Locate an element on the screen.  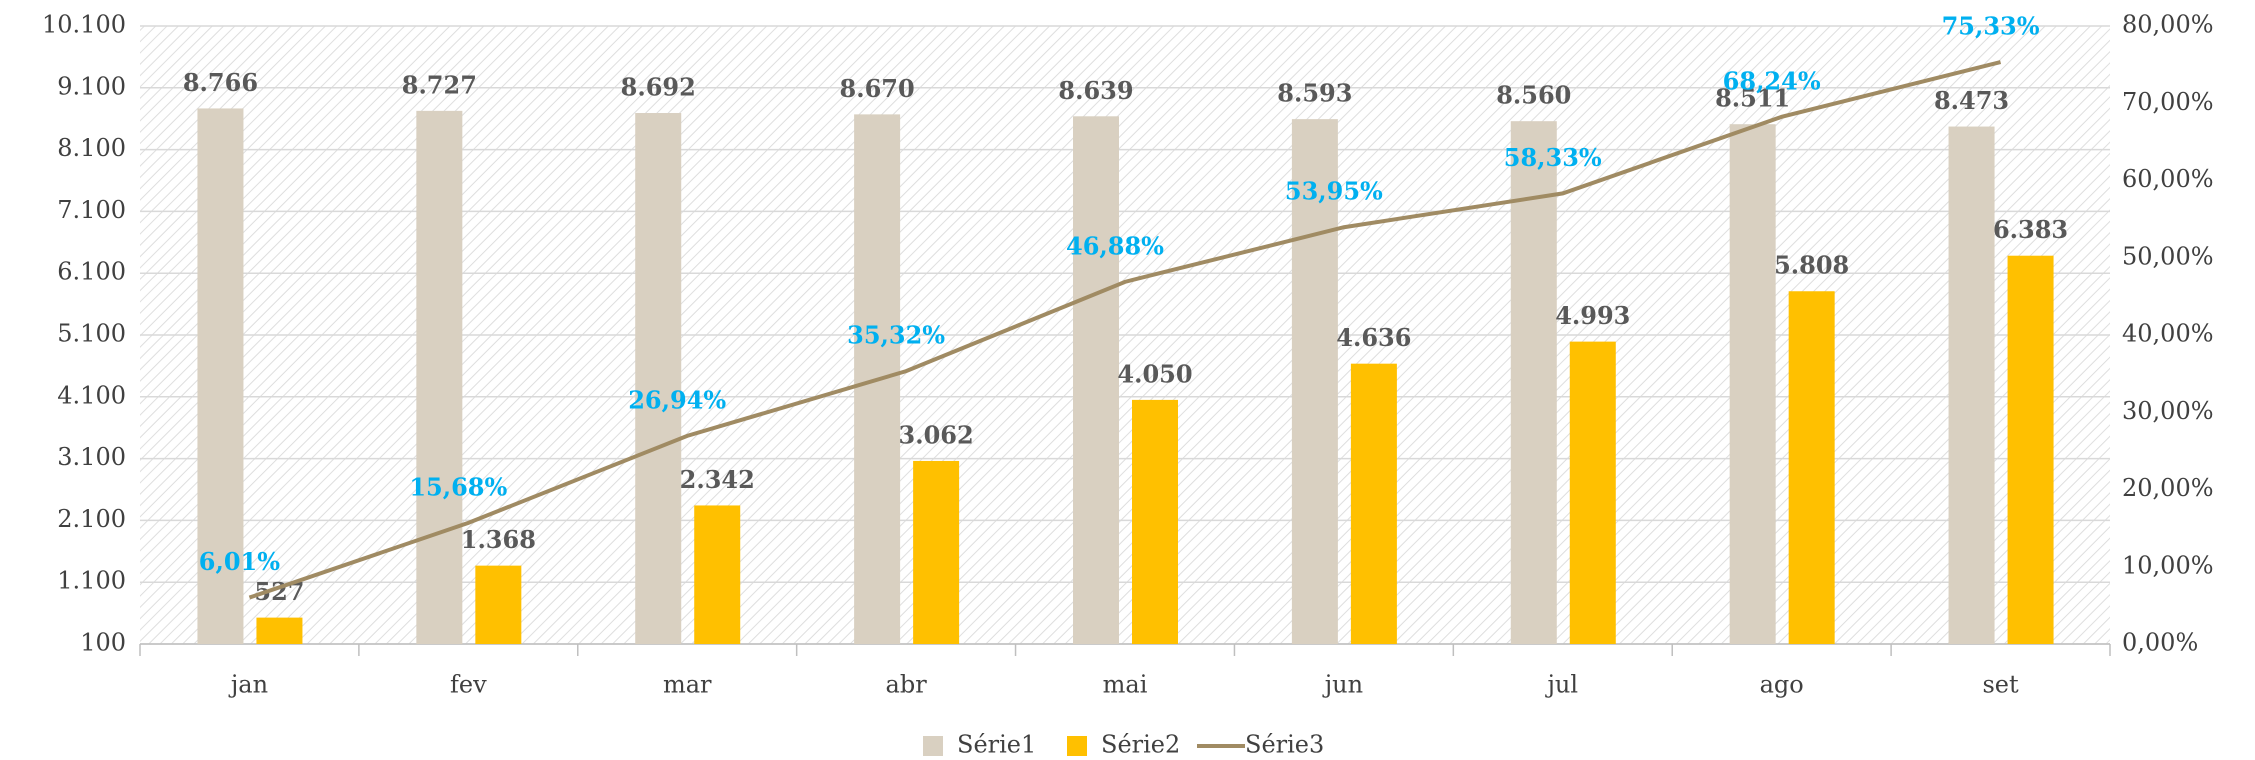
y2-tick-label: 80,00% is located at coordinates (2168, 25).